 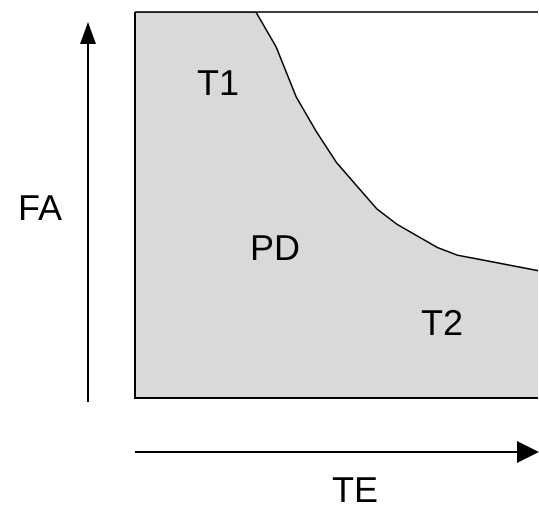 I want to click on annotation: T1, so click(x=218, y=82).